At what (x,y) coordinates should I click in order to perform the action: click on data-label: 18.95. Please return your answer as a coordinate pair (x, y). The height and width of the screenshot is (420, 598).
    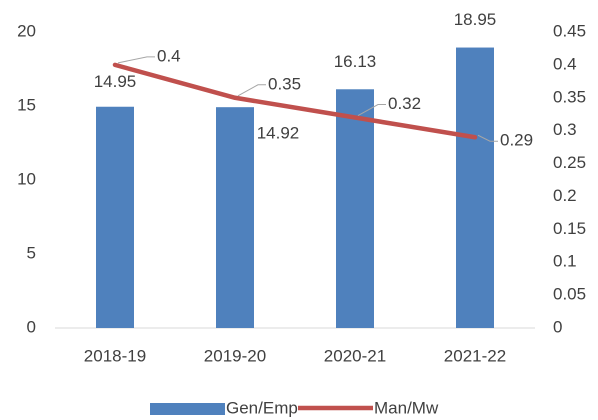
    Looking at the image, I should click on (475, 19).